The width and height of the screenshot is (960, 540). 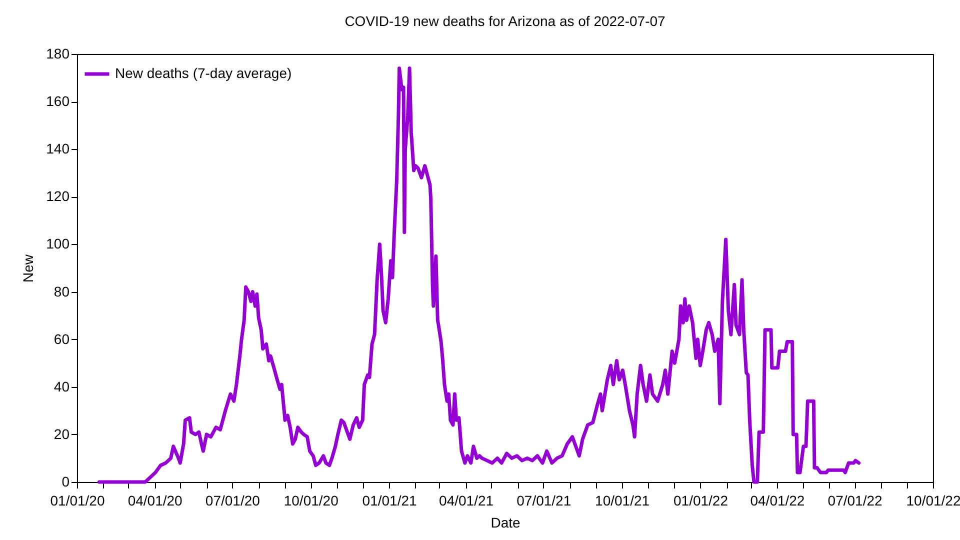 I want to click on x-tick-label: 10/01/20, so click(x=311, y=500).